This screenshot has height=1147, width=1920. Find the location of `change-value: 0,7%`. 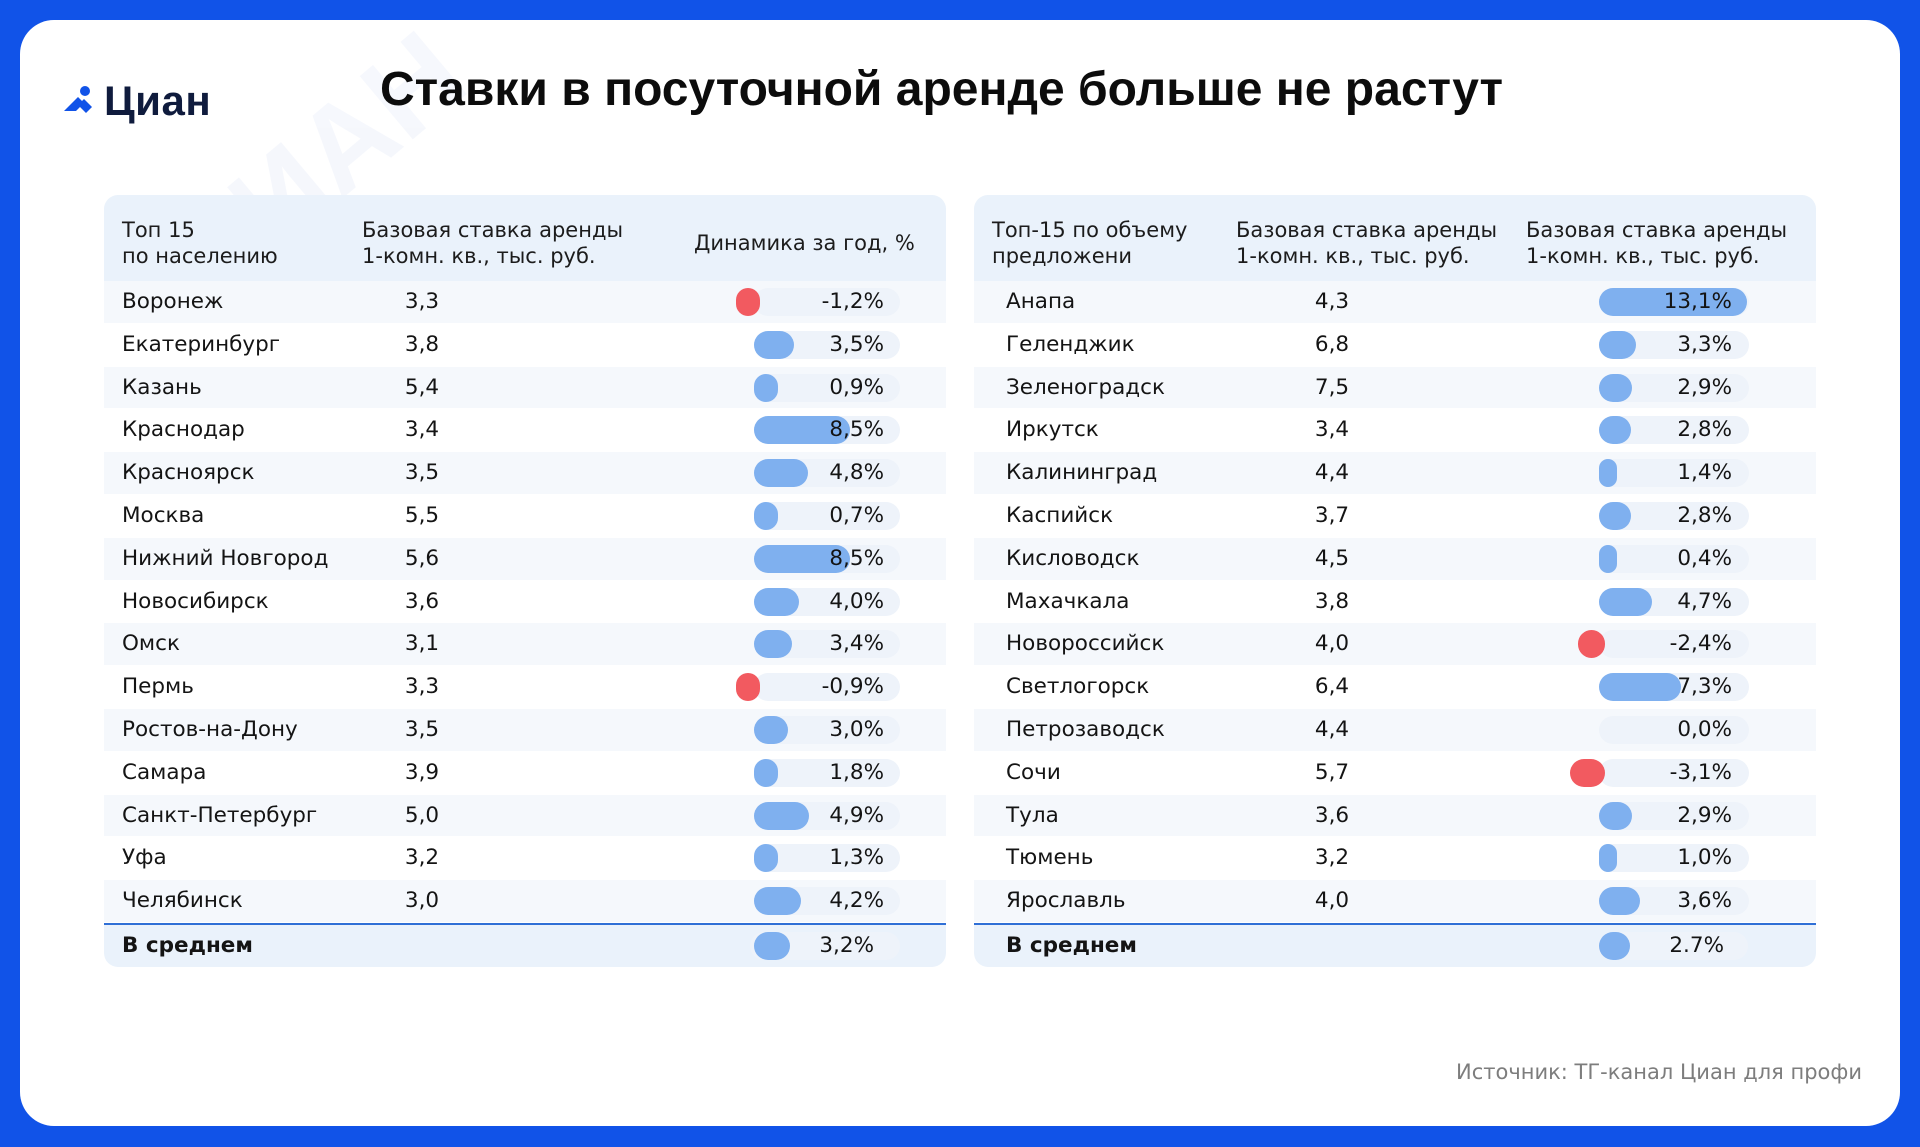

change-value: 0,7% is located at coordinates (856, 515).